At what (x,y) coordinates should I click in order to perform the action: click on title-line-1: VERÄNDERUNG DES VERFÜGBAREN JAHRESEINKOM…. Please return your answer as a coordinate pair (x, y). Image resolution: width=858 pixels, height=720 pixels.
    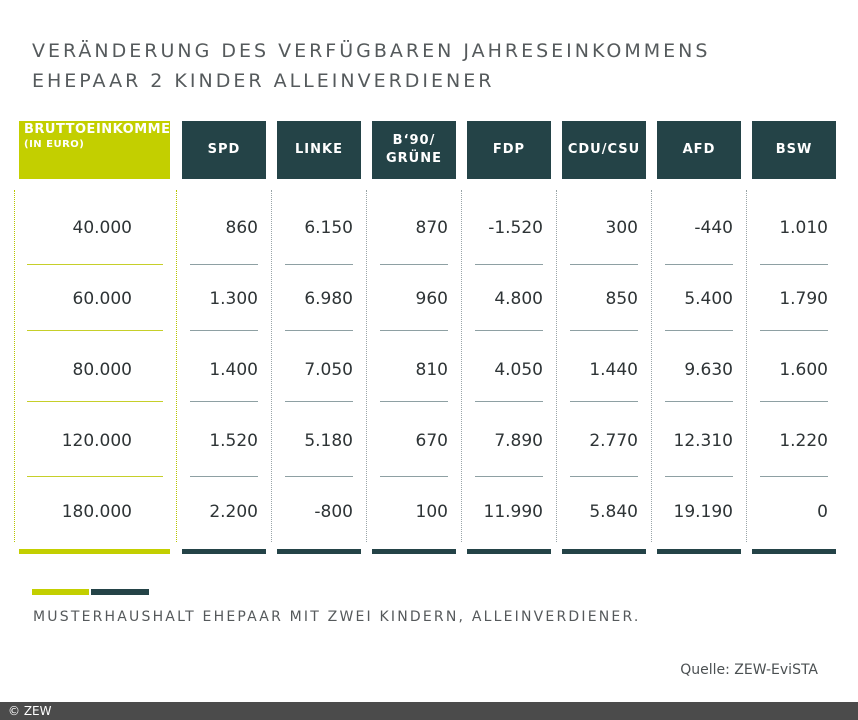
    Looking at the image, I should click on (371, 51).